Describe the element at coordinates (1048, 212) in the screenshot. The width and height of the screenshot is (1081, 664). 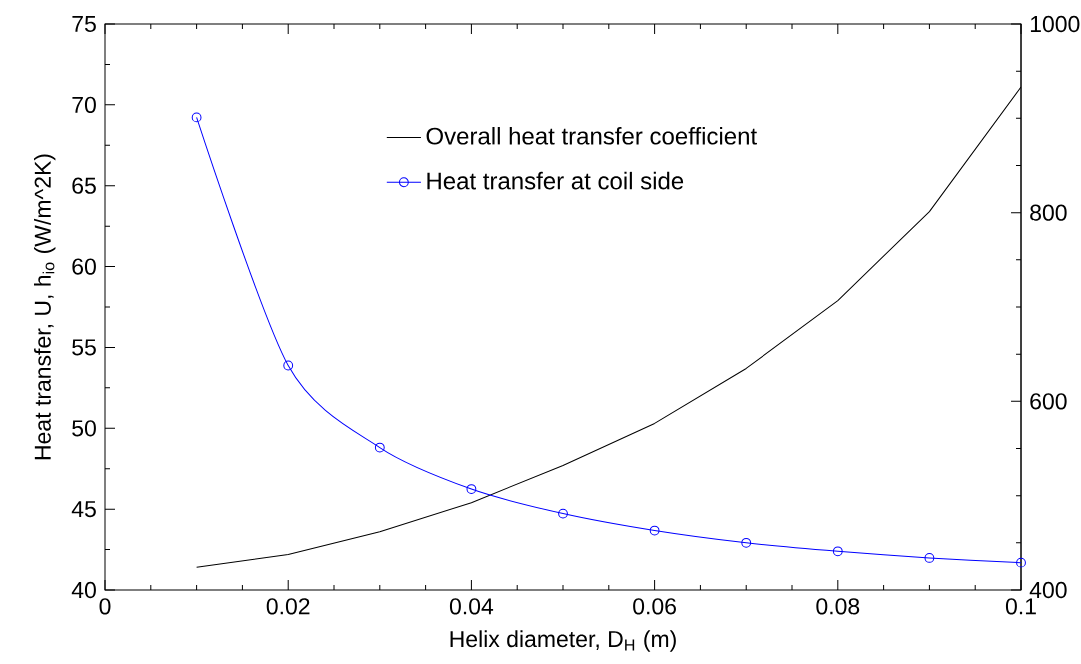
I see `y2-tick-label: 800` at that location.